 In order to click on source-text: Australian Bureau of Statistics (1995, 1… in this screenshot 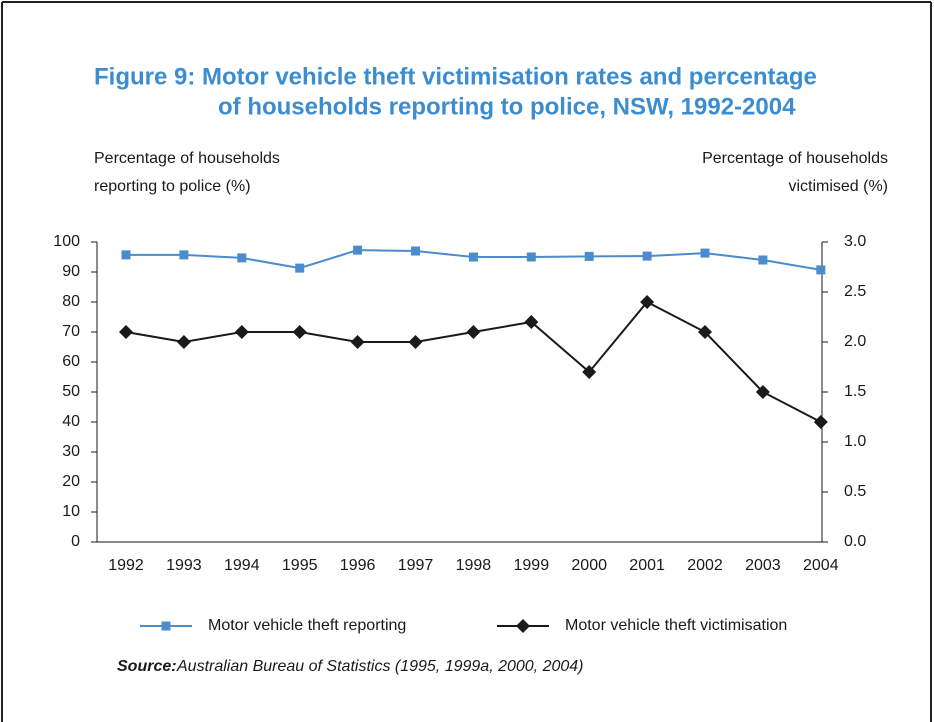, I will do `click(379, 666)`.